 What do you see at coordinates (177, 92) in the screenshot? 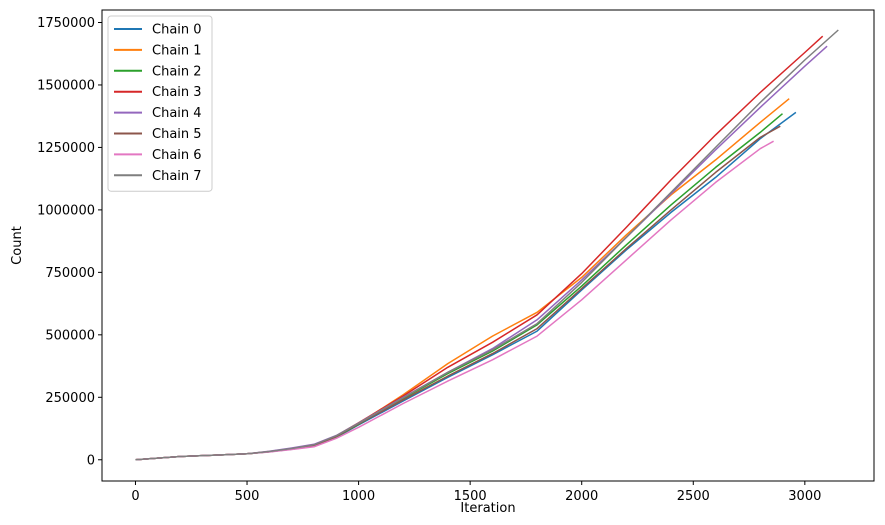
I see `legend-entry-3: Chain 3` at bounding box center [177, 92].